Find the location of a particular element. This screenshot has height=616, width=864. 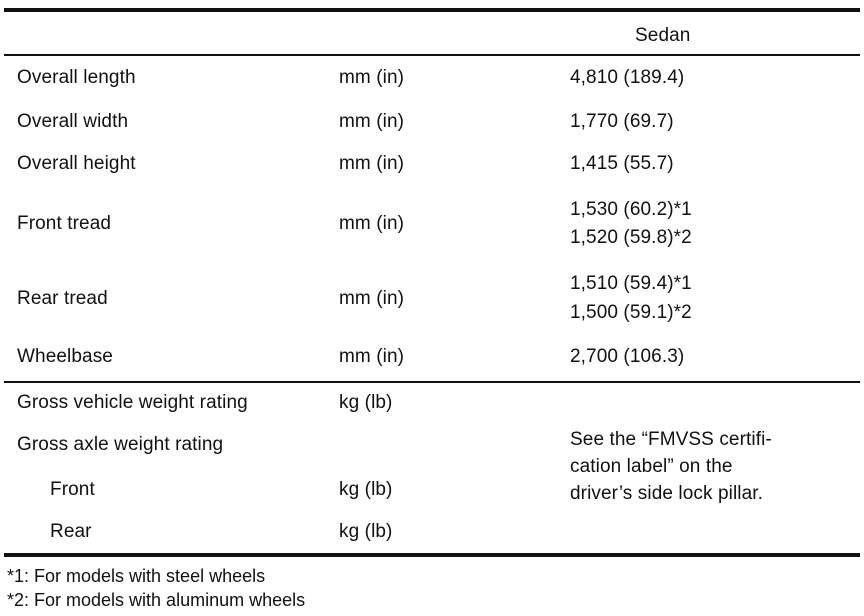

section-rule is located at coordinates (432, 382).